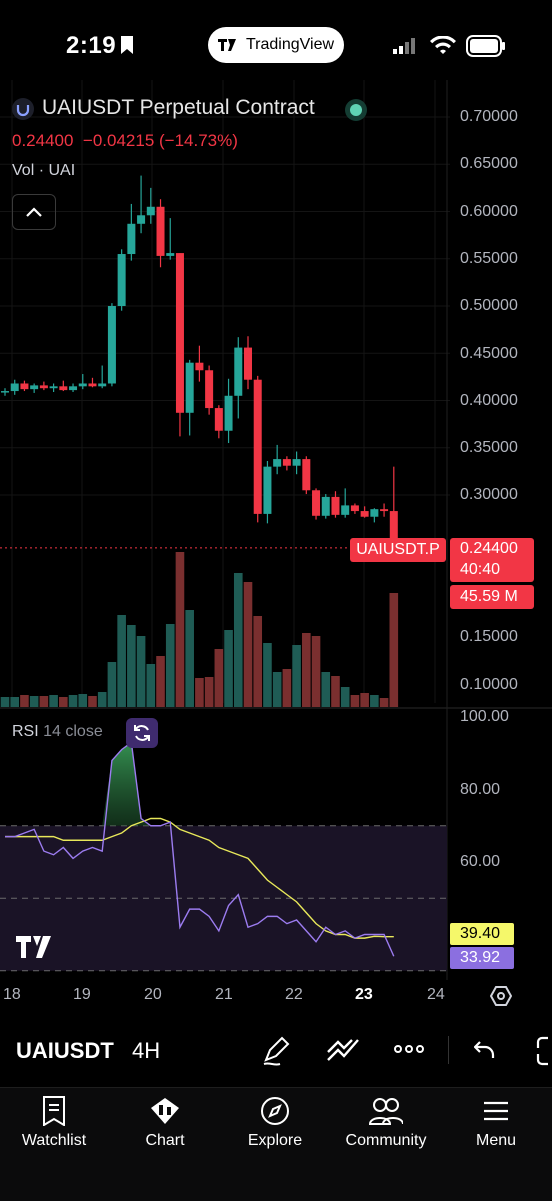  What do you see at coordinates (484, 716) in the screenshot?
I see `rsi-tick: 100.00` at bounding box center [484, 716].